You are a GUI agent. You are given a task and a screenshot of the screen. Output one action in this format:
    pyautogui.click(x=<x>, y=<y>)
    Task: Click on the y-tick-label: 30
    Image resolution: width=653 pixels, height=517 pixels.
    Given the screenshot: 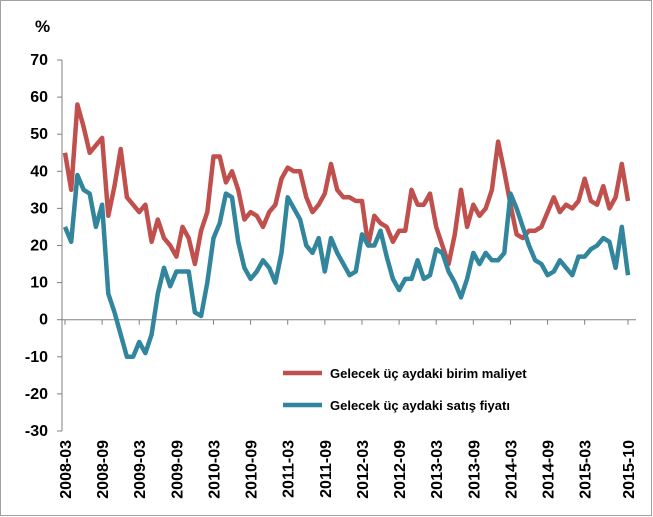 What is the action you would take?
    pyautogui.click(x=39, y=208)
    